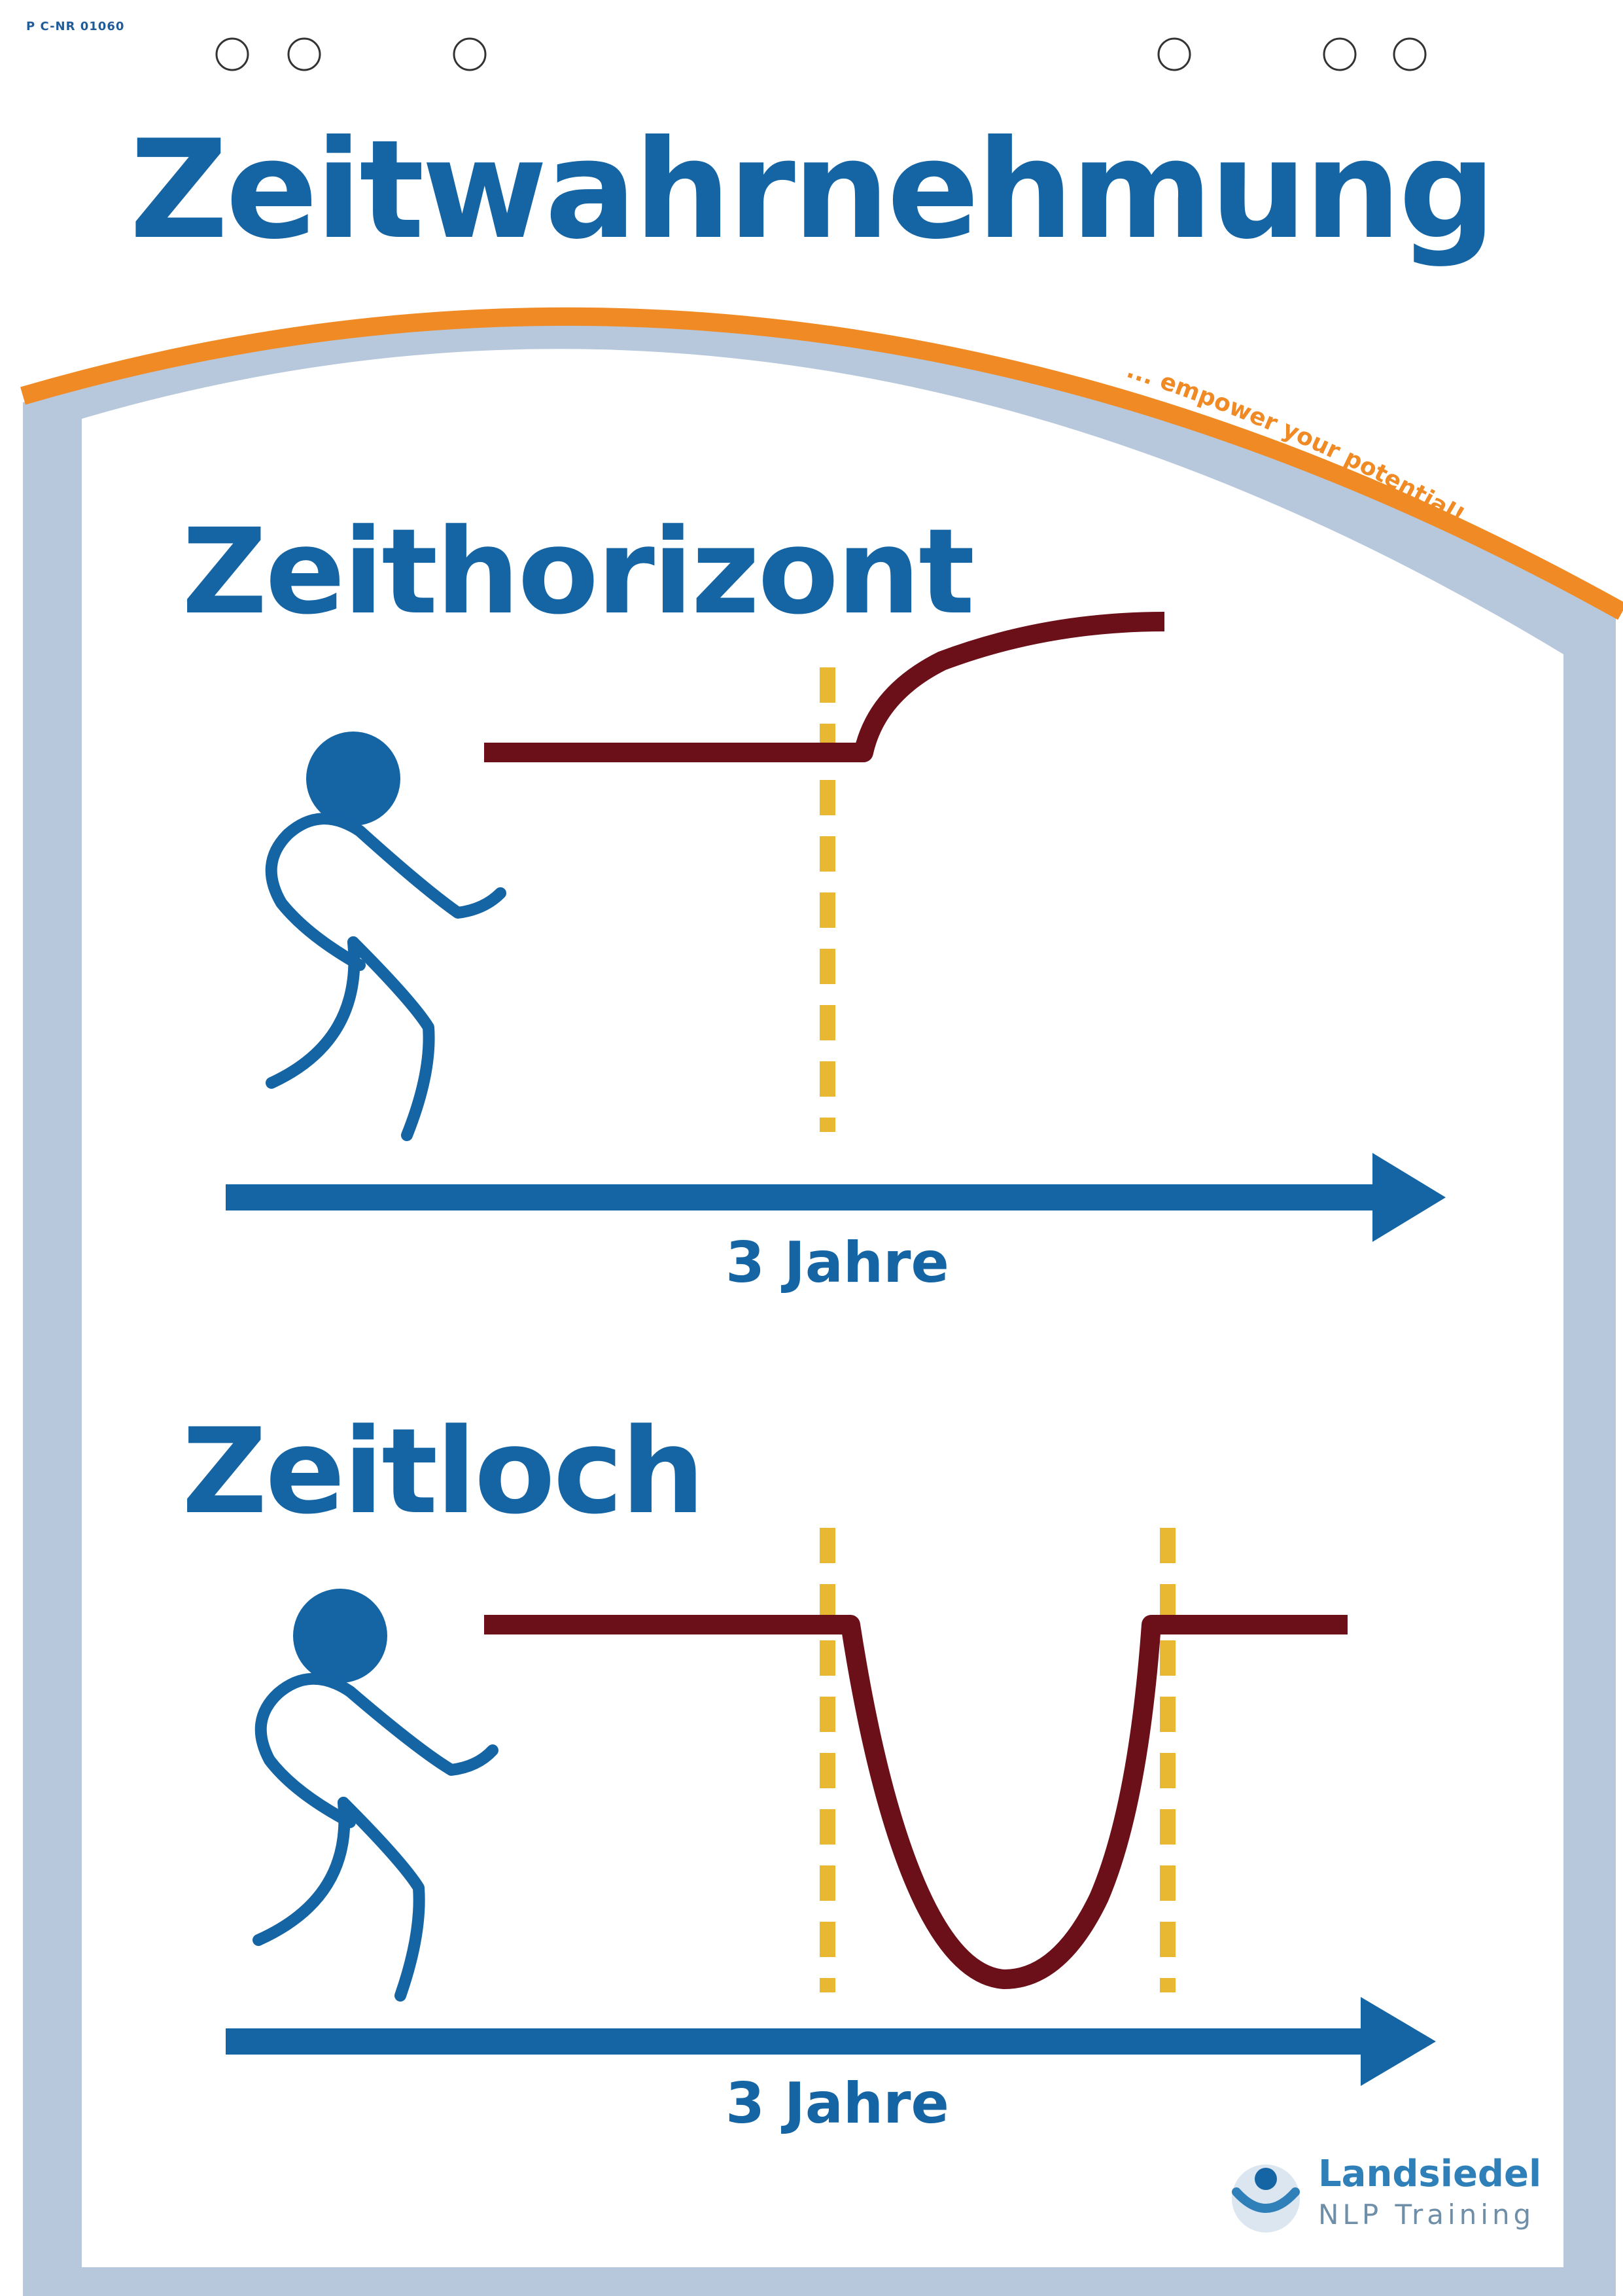 The width and height of the screenshot is (1623, 2296). What do you see at coordinates (1430, 2174) in the screenshot?
I see `logo-name: Landsiedel` at bounding box center [1430, 2174].